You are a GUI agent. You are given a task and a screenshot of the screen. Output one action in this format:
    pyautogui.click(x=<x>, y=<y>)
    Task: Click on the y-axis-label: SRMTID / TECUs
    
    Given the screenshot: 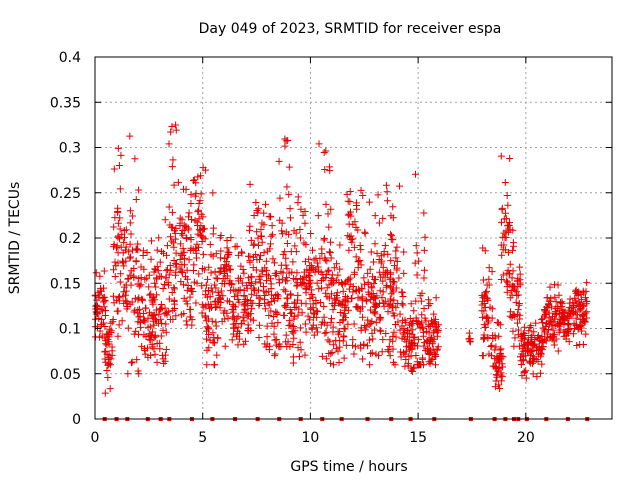 What is the action you would take?
    pyautogui.click(x=15, y=238)
    